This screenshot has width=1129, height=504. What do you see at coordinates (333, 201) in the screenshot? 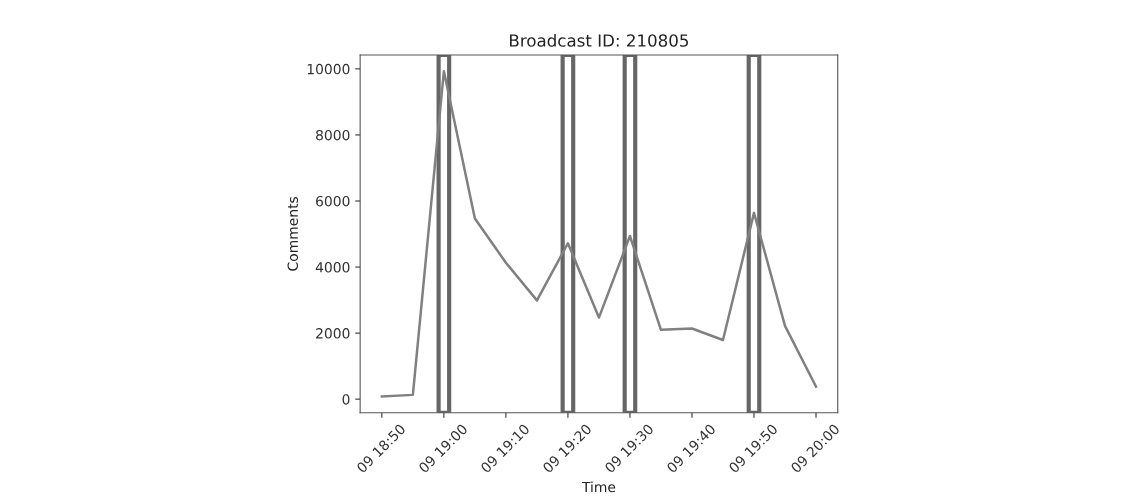
I see `y-tick-label: 6000` at bounding box center [333, 201].